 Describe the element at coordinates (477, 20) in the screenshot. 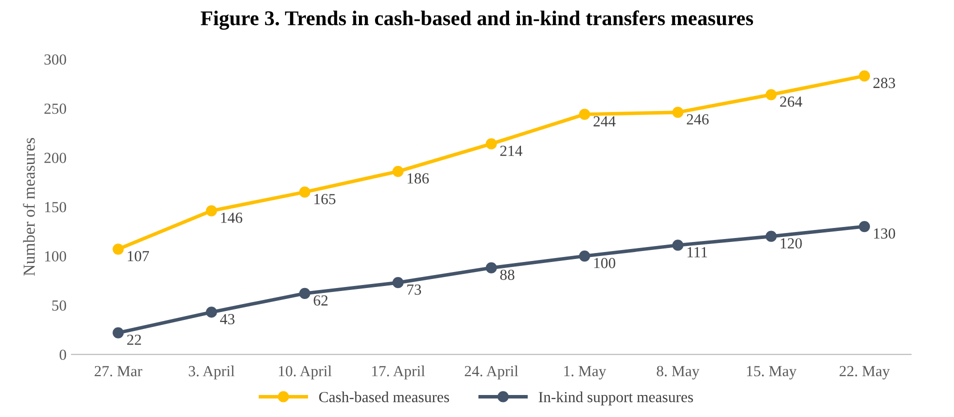

I see `chart-title: Figure 3. Trends in cash-based and in-kind transfers measures` at that location.